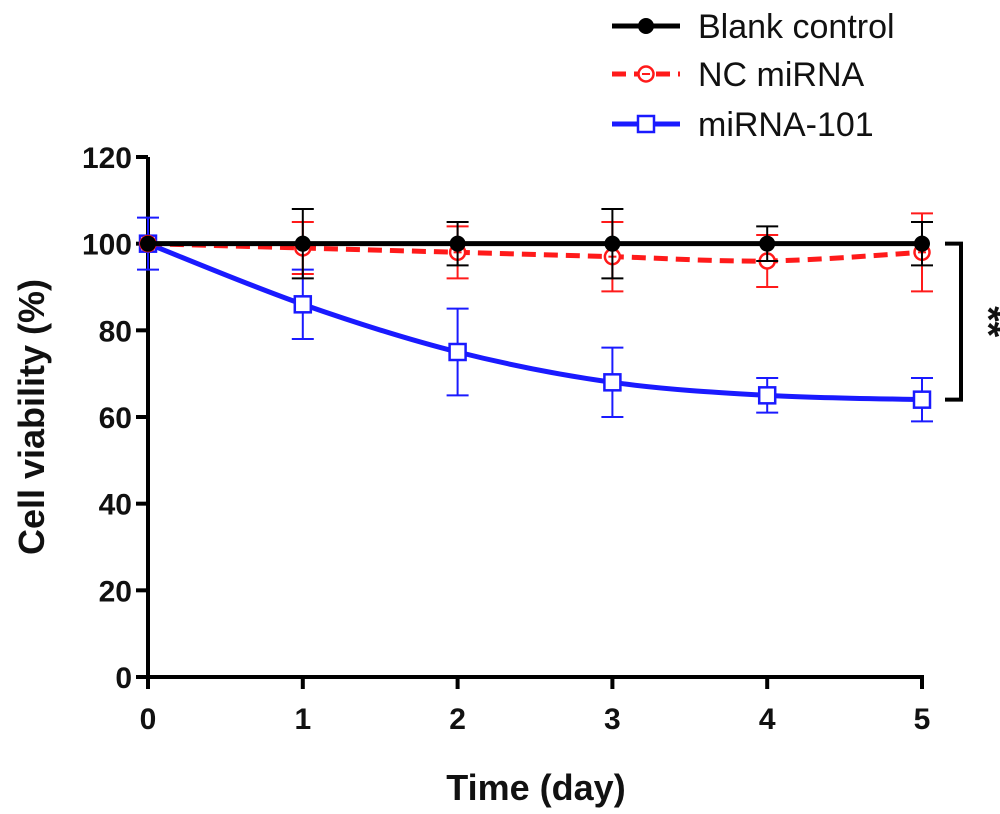  Describe the element at coordinates (954, 321) in the screenshot. I see `significance-bracket` at that location.